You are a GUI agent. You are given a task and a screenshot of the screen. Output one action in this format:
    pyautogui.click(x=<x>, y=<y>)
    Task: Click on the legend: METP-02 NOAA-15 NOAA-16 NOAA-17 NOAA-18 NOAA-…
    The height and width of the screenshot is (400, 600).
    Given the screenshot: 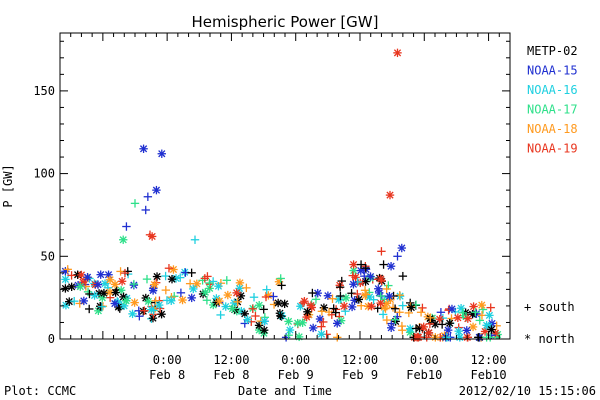 What is the action you would take?
    pyautogui.click(x=552, y=100)
    